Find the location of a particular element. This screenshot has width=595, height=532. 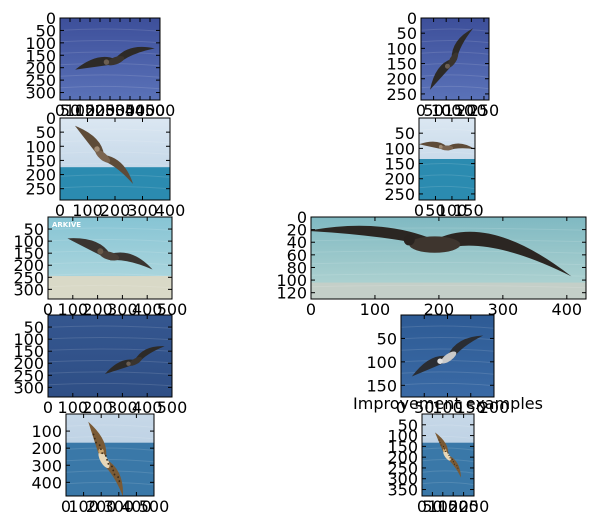

y-tick-label: 20 is located at coordinates (297, 230).